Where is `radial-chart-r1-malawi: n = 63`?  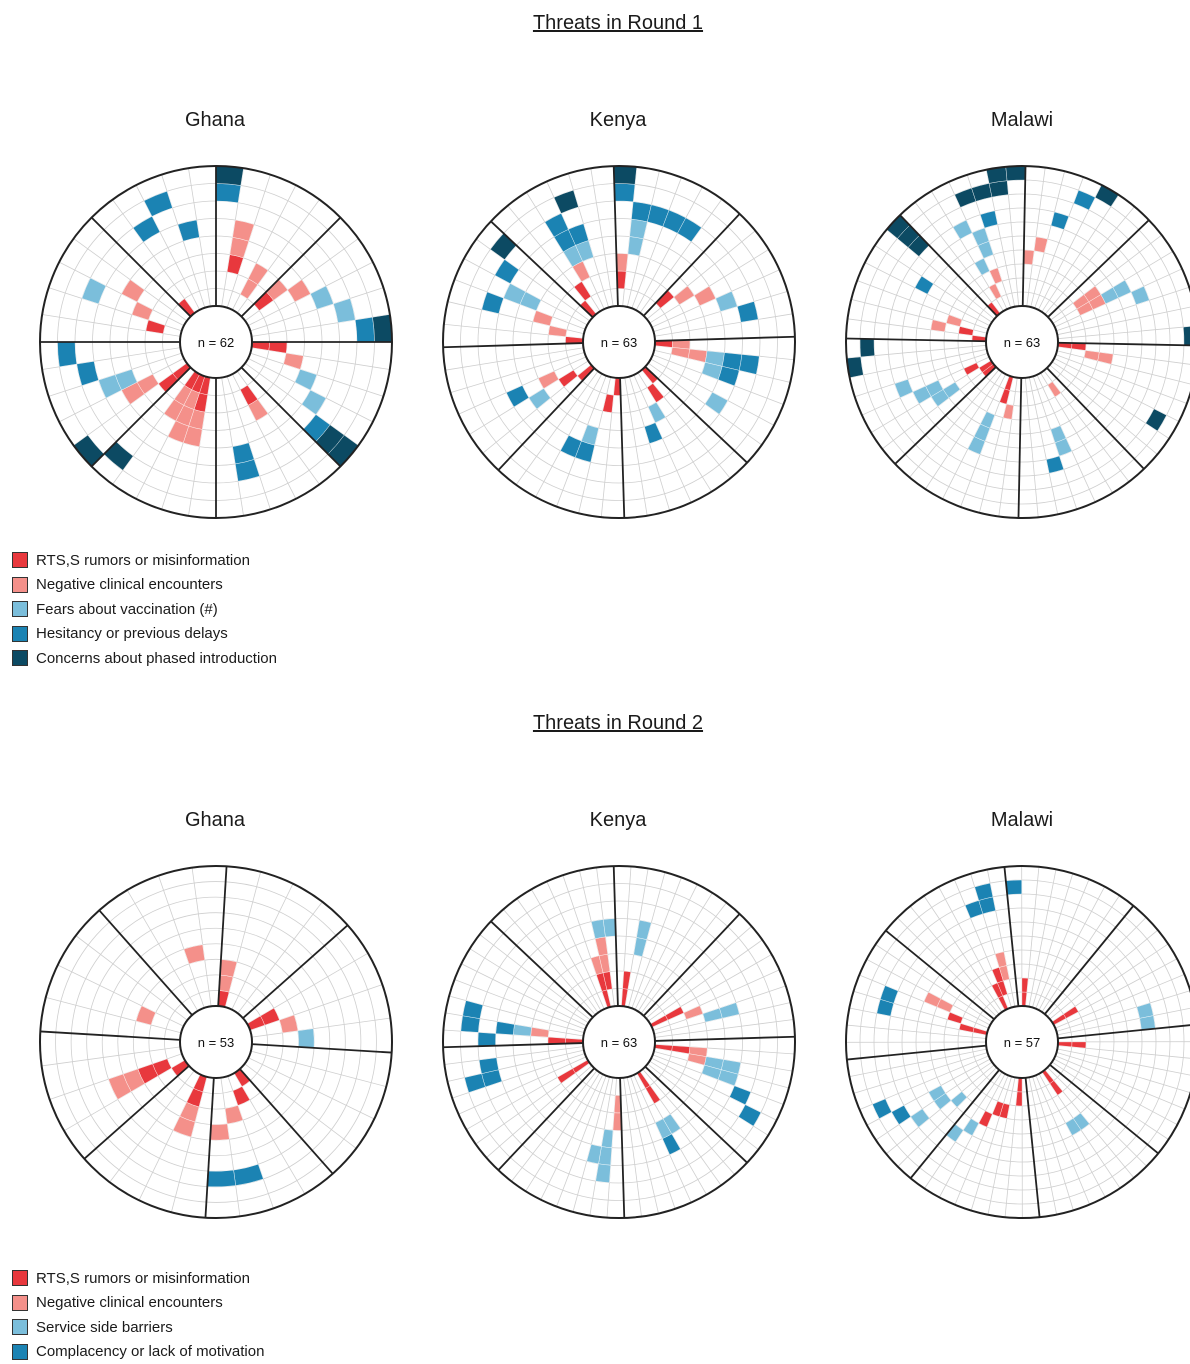
radial-chart-r1-malawi: n = 63 is located at coordinates (1016, 342).